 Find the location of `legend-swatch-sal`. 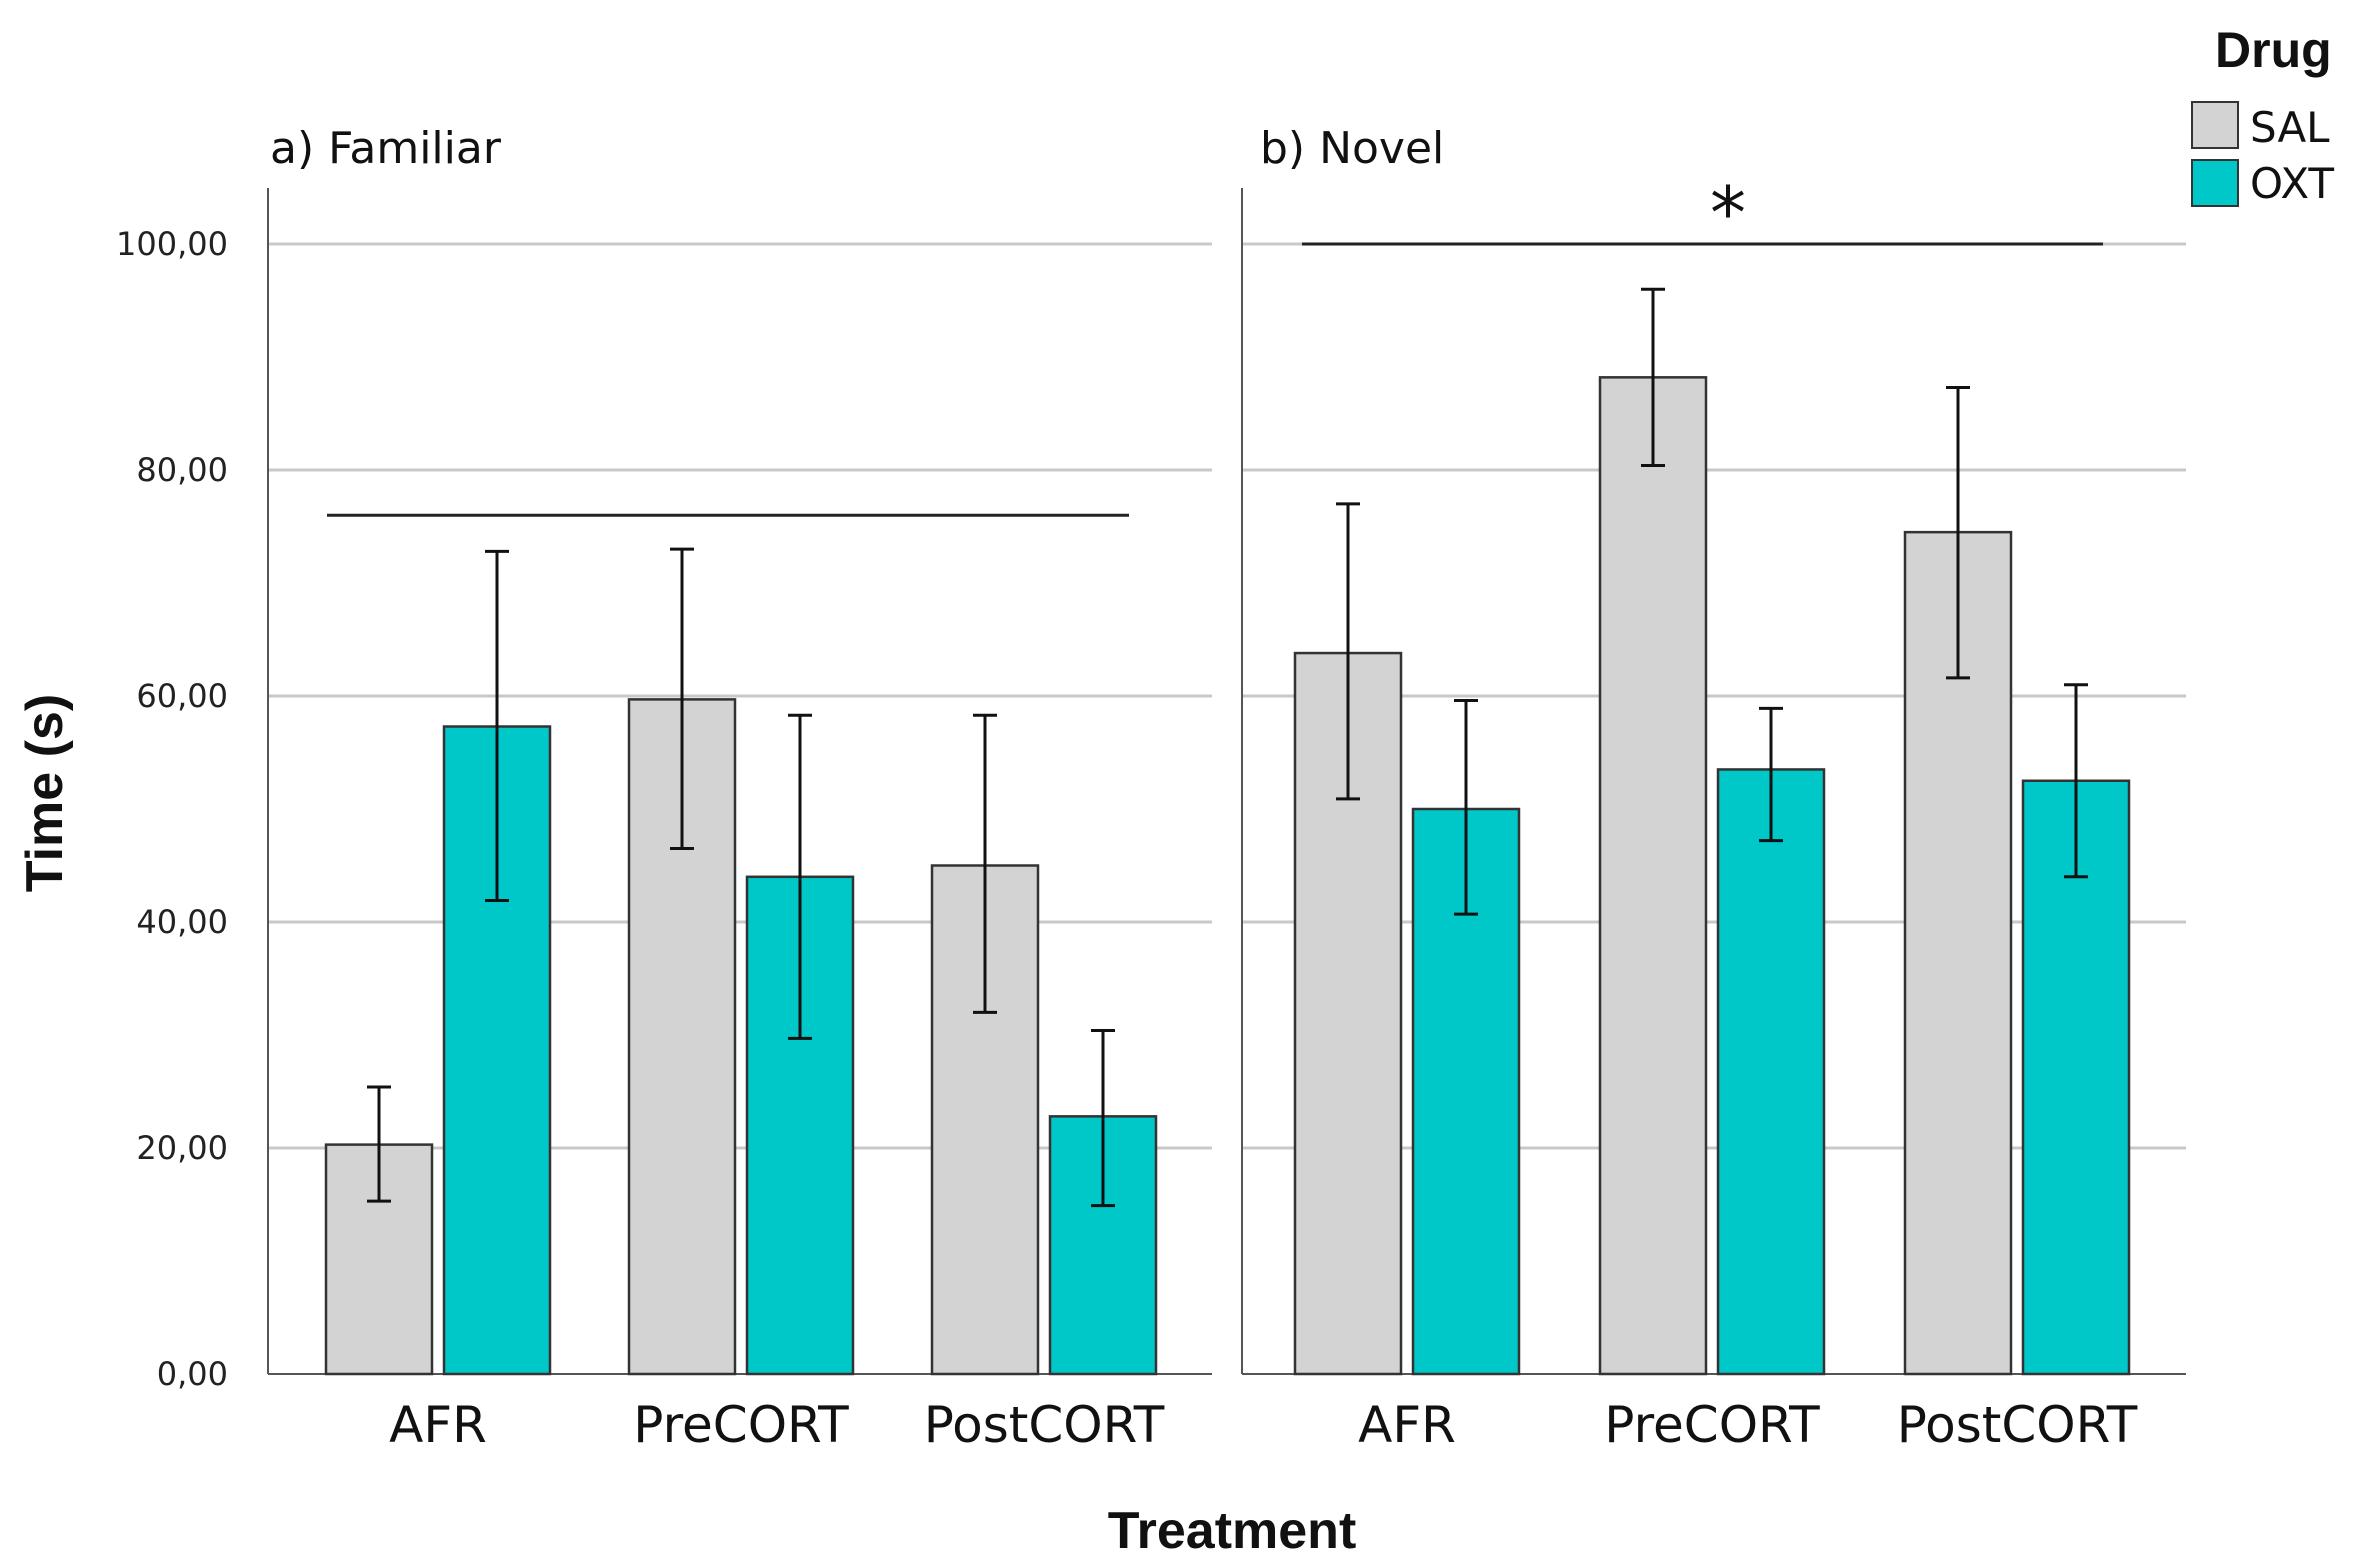

legend-swatch-sal is located at coordinates (2215, 125).